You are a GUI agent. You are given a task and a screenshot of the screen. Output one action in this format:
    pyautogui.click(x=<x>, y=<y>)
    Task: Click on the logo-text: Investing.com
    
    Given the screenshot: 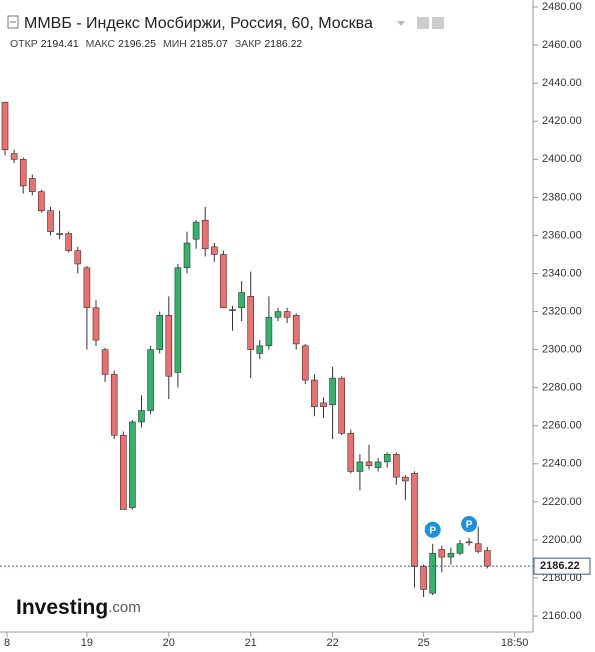 What is the action you would take?
    pyautogui.click(x=78, y=607)
    